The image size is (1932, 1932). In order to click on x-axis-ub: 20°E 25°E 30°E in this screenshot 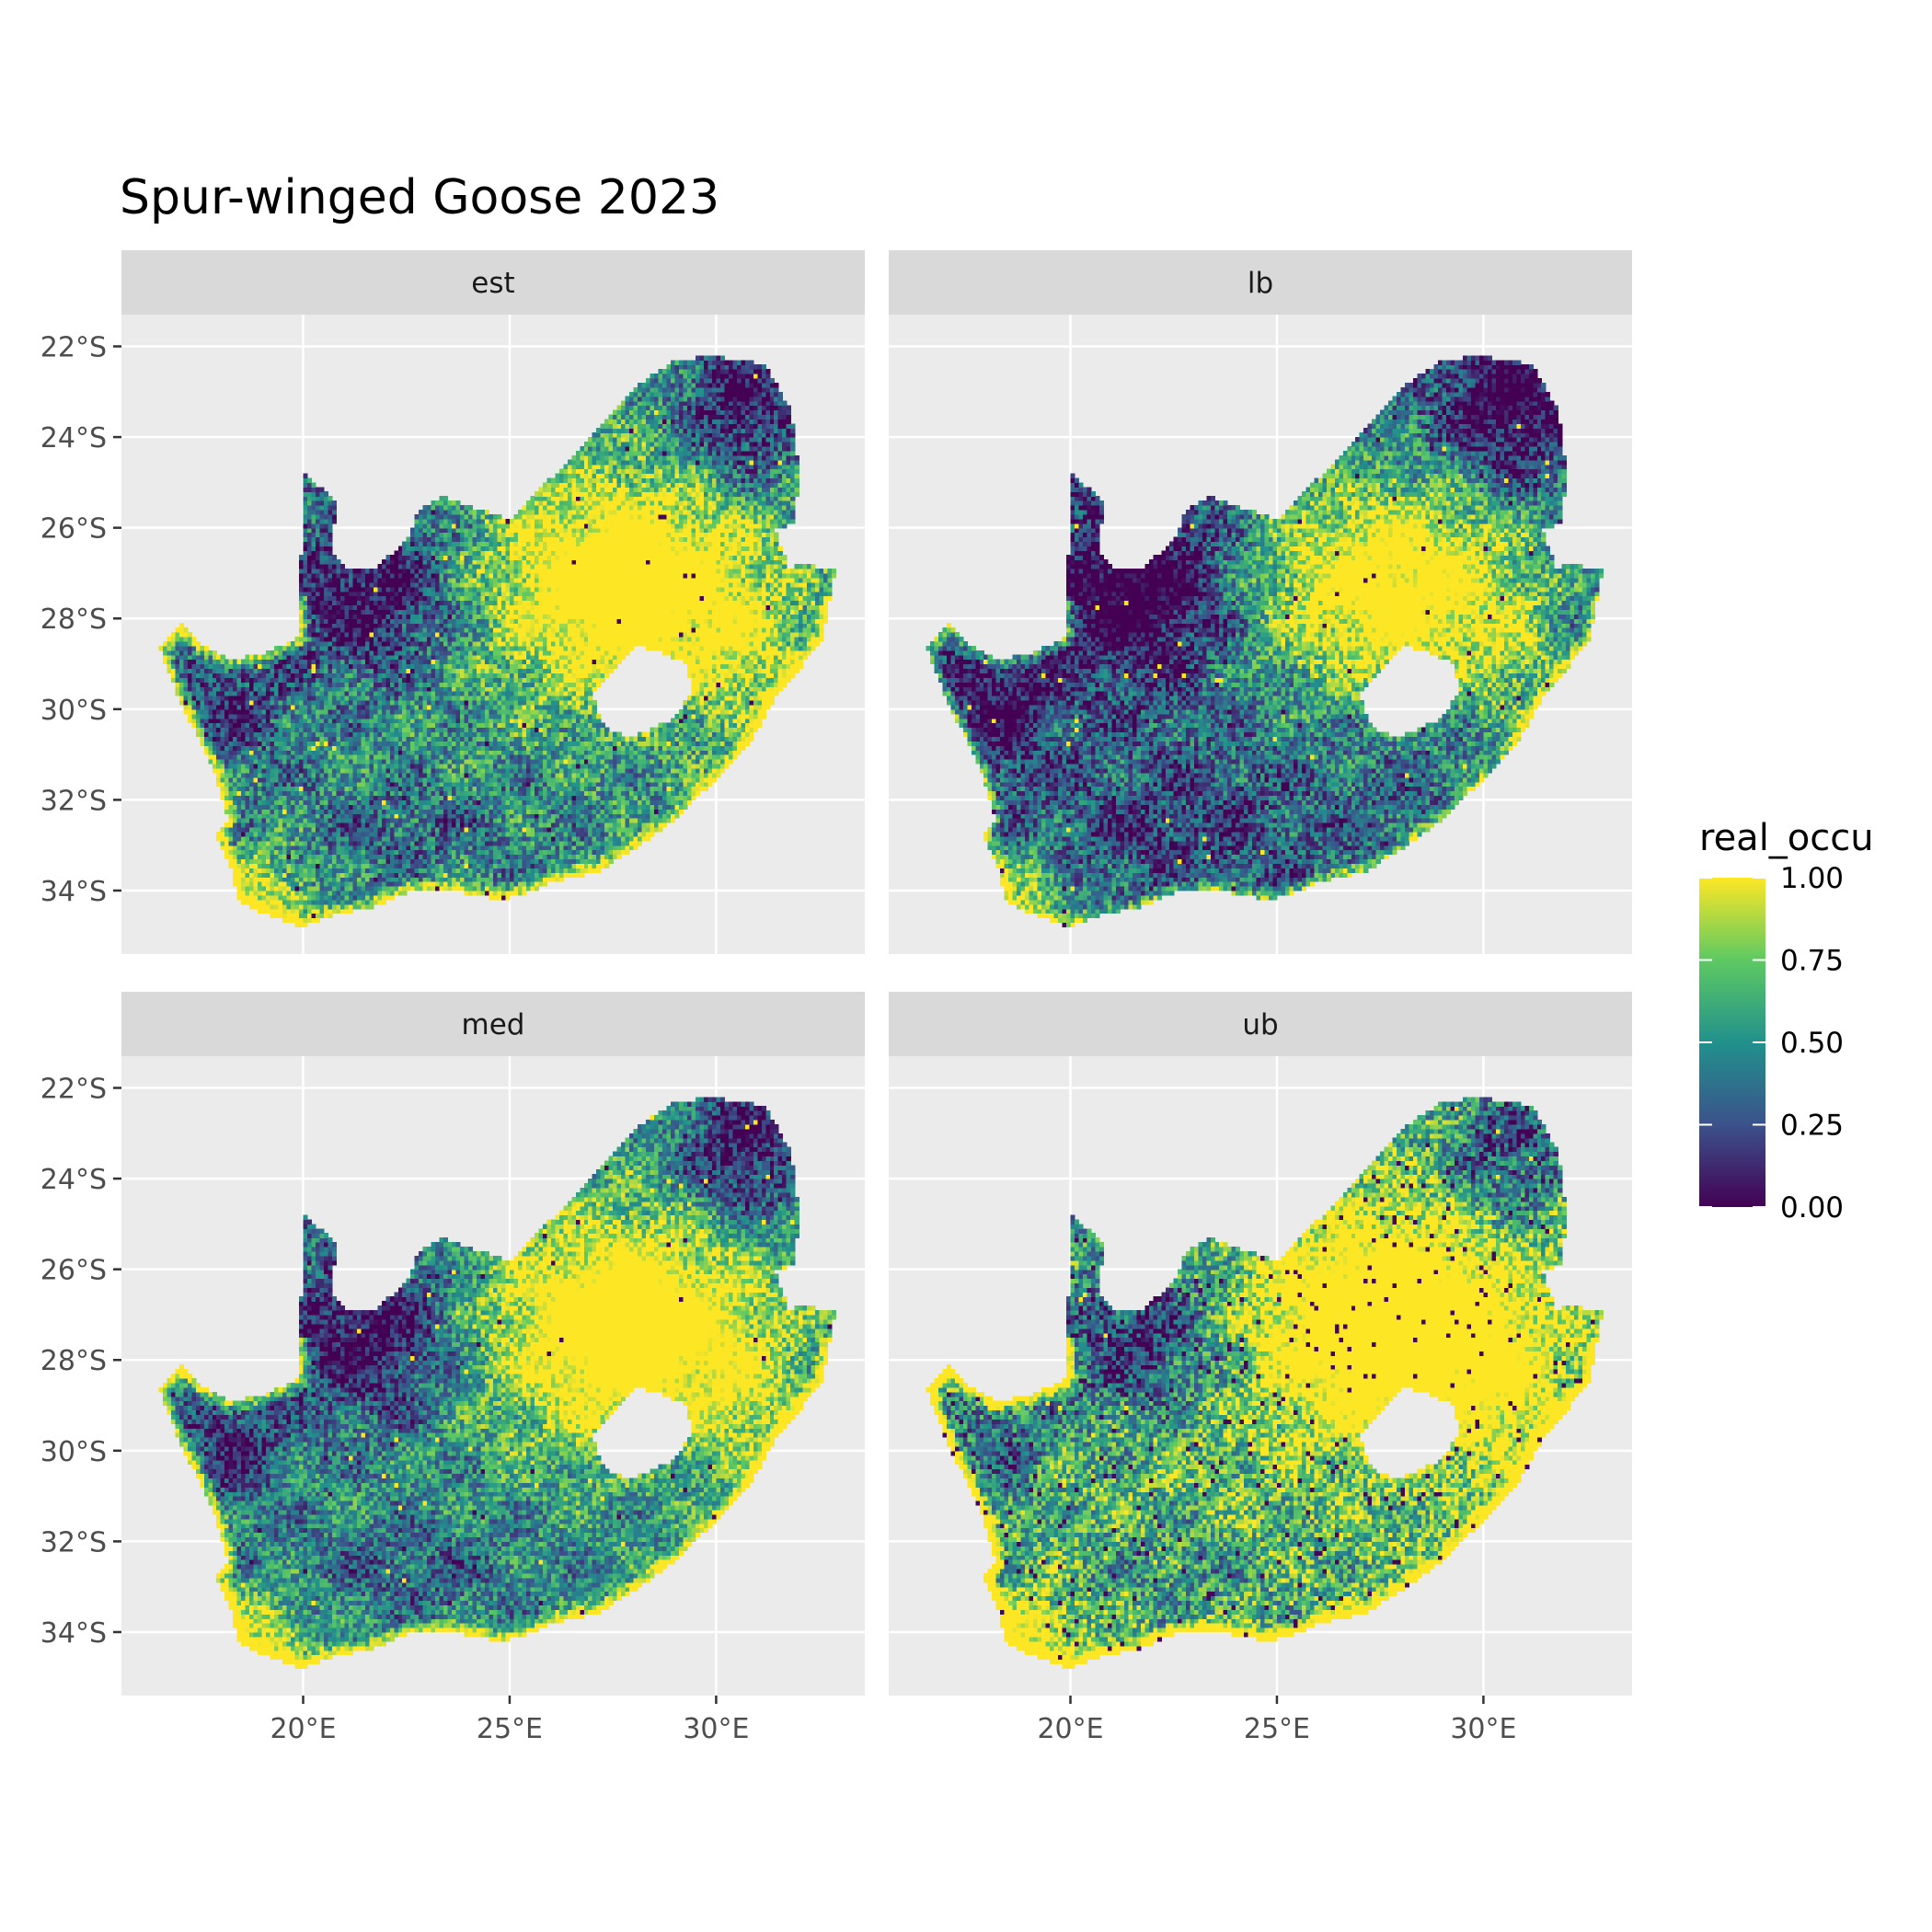, I will do `click(1276, 1720)`.